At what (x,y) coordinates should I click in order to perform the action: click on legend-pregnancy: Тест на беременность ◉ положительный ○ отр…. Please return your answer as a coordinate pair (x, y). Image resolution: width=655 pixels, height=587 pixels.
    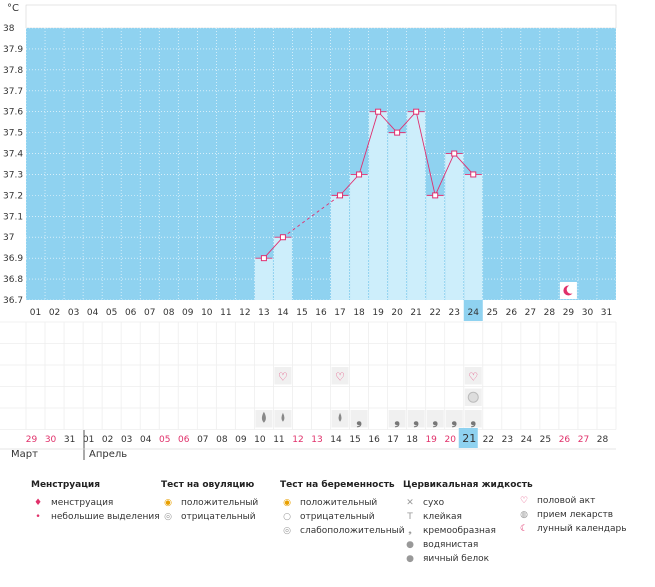
    Looking at the image, I should click on (342, 509).